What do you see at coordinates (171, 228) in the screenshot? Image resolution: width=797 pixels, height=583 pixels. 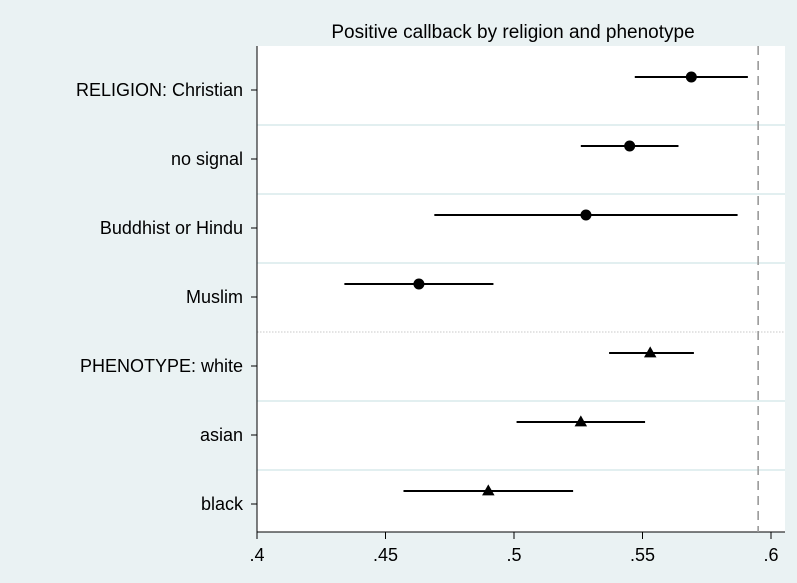 I see `y-tick-label: Buddhist or Hindu` at bounding box center [171, 228].